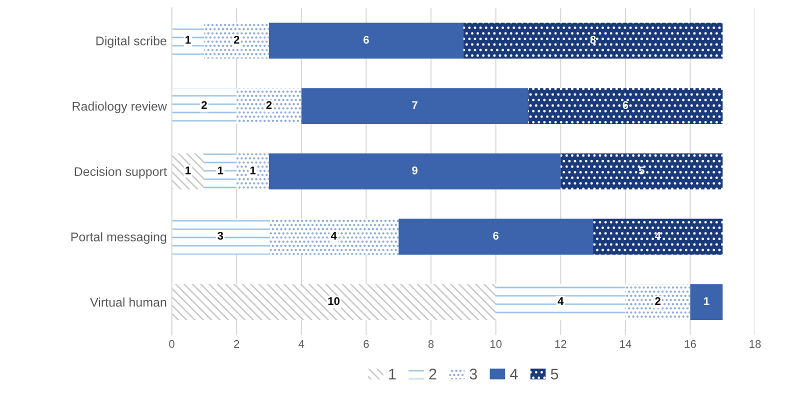 Image resolution: width=799 pixels, height=394 pixels. Describe the element at coordinates (626, 344) in the screenshot. I see `x-tick-label: 14` at that location.